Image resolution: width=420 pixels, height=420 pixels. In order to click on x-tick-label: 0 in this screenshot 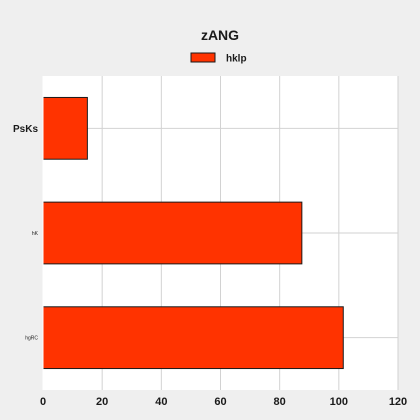, I will do `click(43, 402)`.